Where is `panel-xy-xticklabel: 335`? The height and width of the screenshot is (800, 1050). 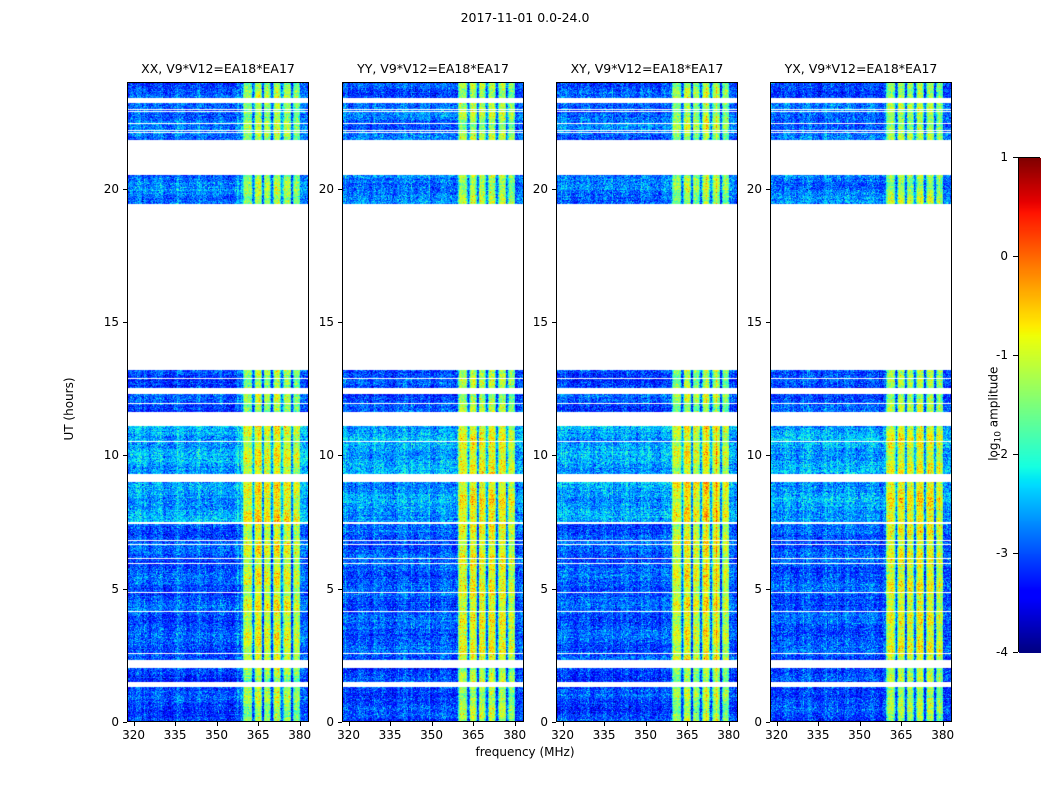
panel-xy-xticklabel: 335 is located at coordinates (604, 735).